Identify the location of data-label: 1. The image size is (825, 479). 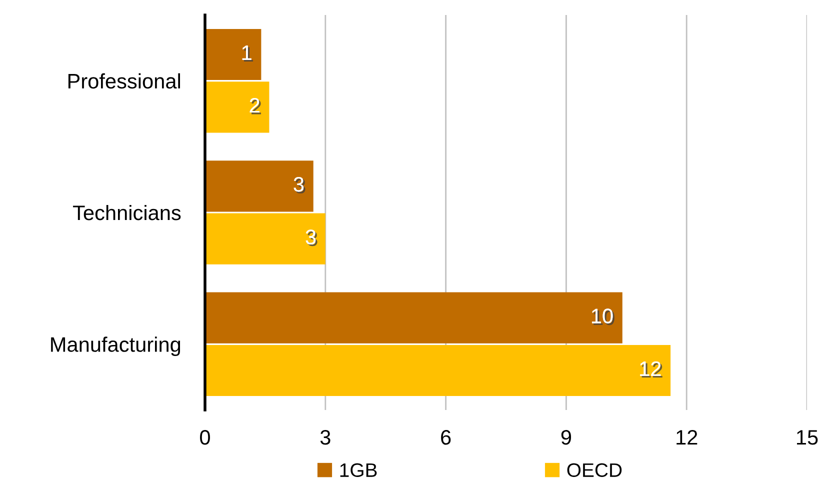
(248, 54).